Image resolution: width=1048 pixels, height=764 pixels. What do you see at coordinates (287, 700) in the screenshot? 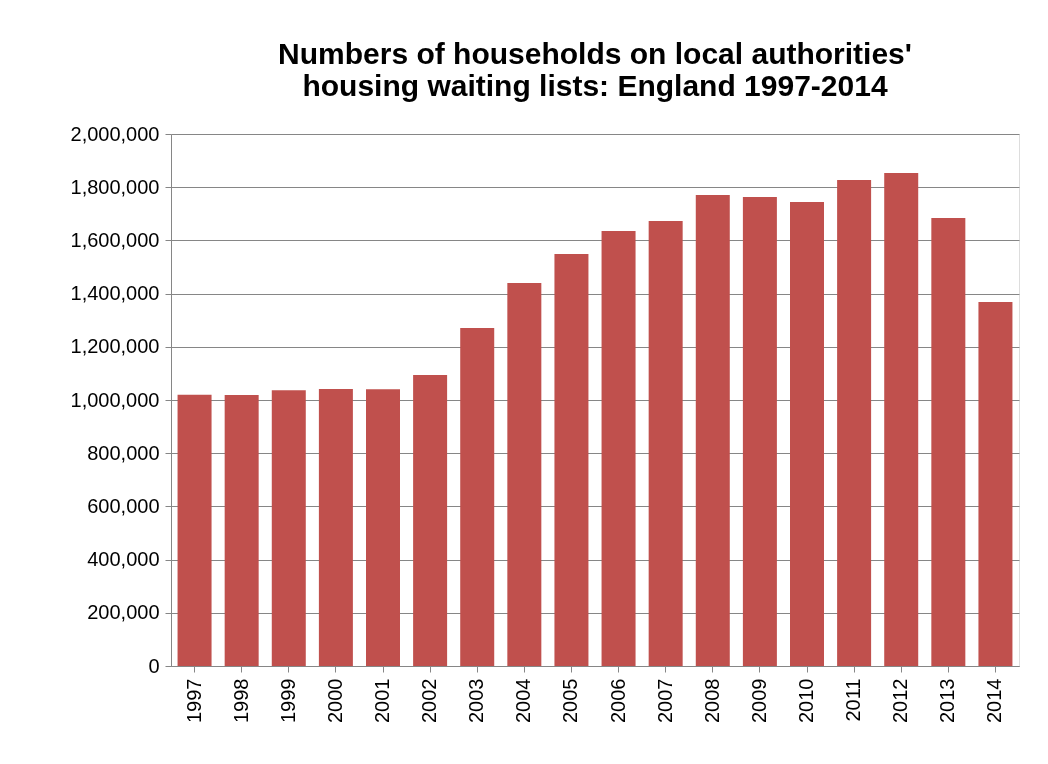
I see `x-tick-label: 1999` at bounding box center [287, 700].